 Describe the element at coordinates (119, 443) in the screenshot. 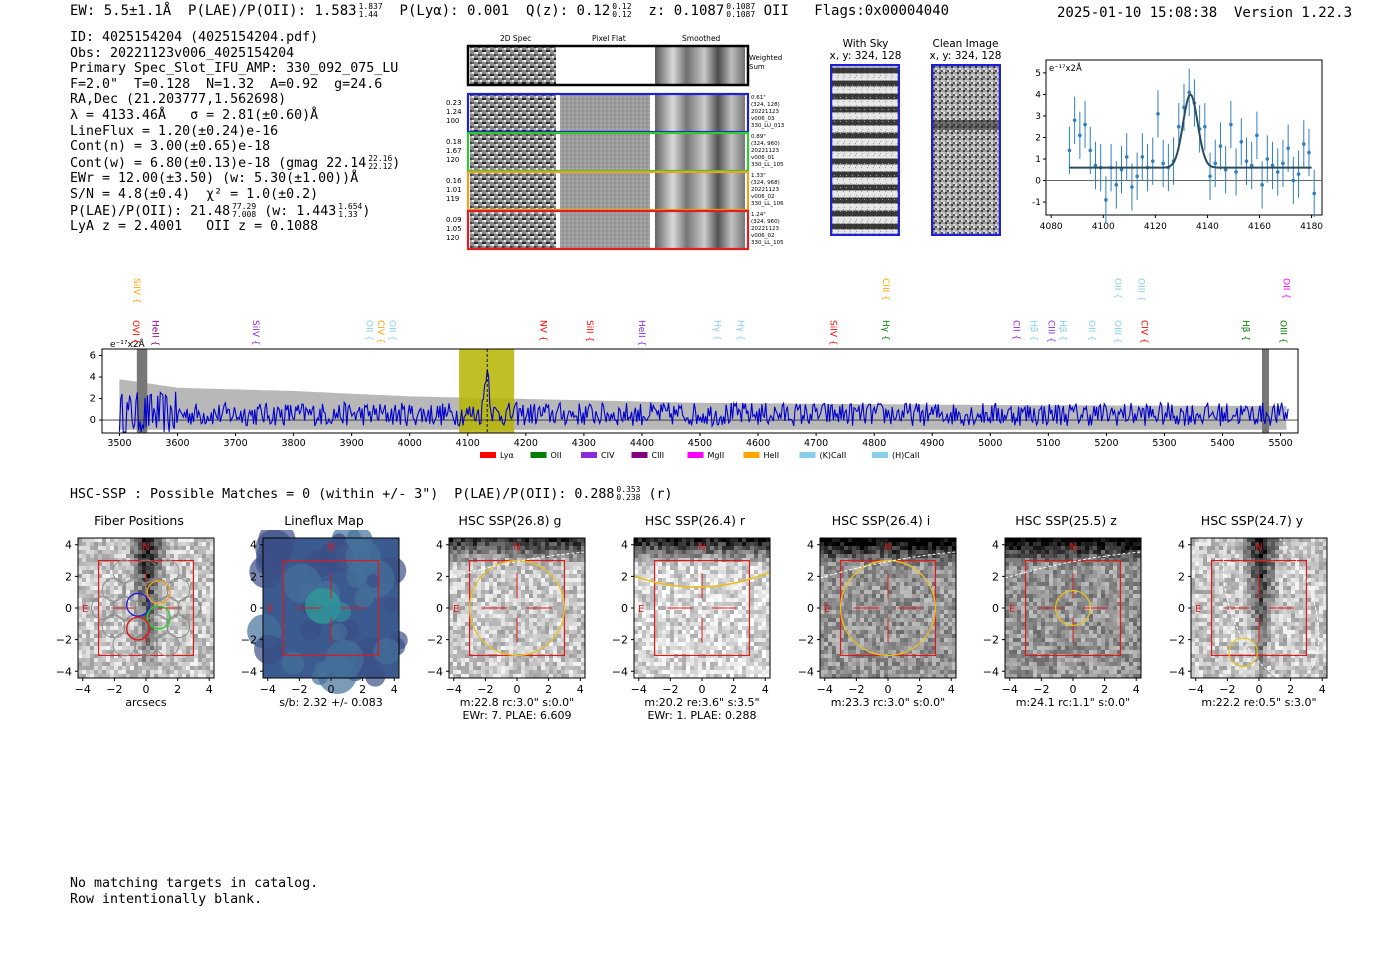

I see `spectrum-x-tick: 3500` at that location.